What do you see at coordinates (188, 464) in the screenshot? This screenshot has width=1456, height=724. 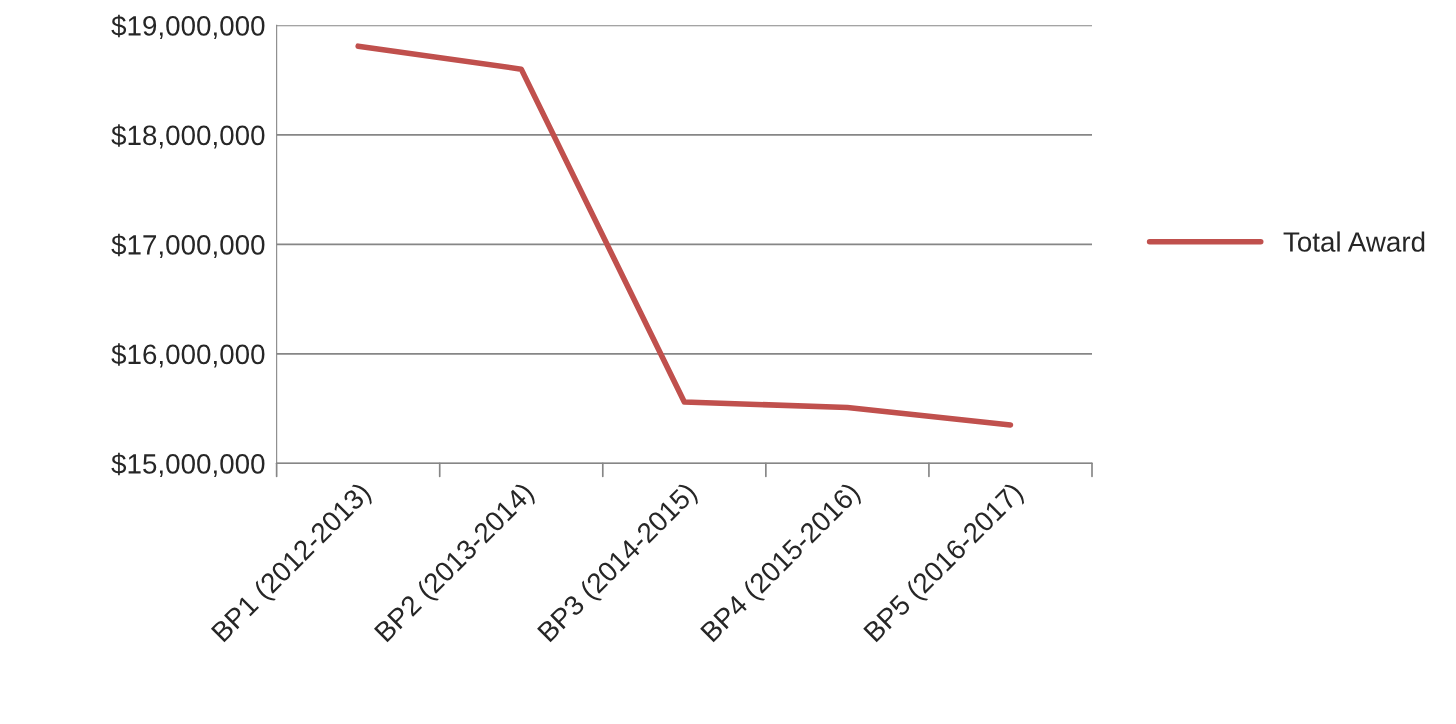 I see `y-tick-label: $15,000,000` at bounding box center [188, 464].